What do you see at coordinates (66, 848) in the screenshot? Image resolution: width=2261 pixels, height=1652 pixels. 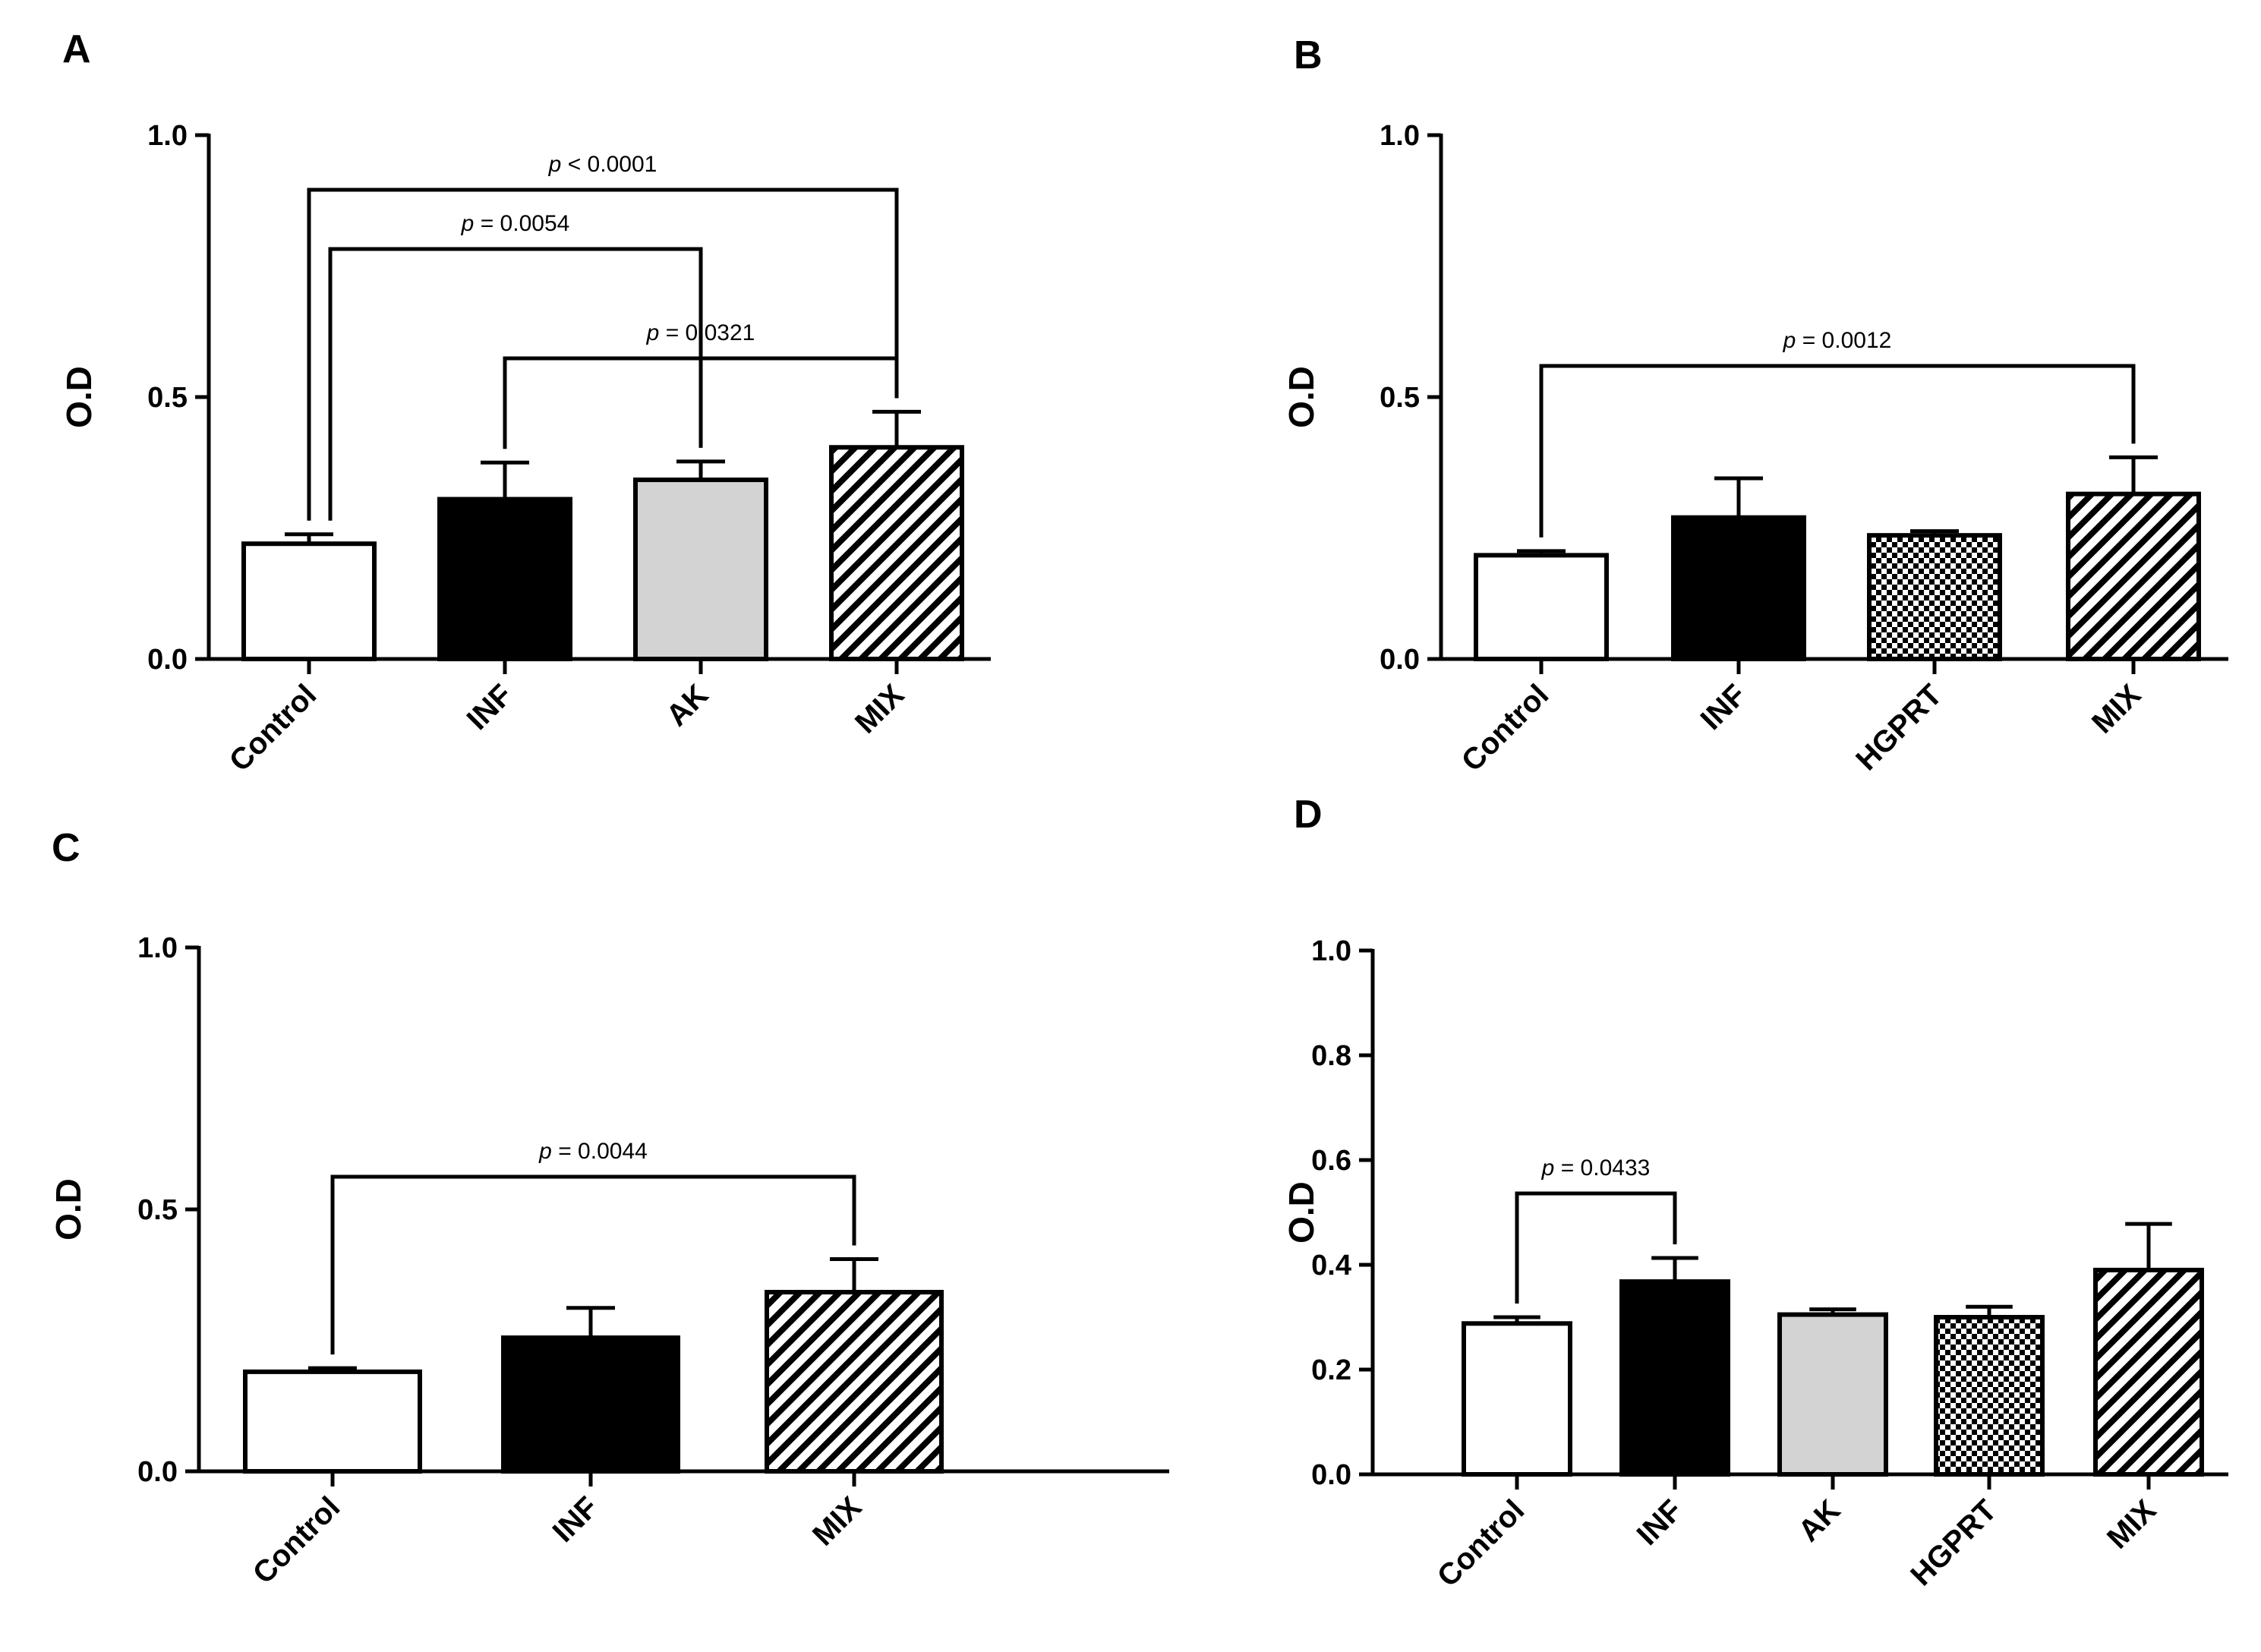 I see `panel-letter: C` at bounding box center [66, 848].